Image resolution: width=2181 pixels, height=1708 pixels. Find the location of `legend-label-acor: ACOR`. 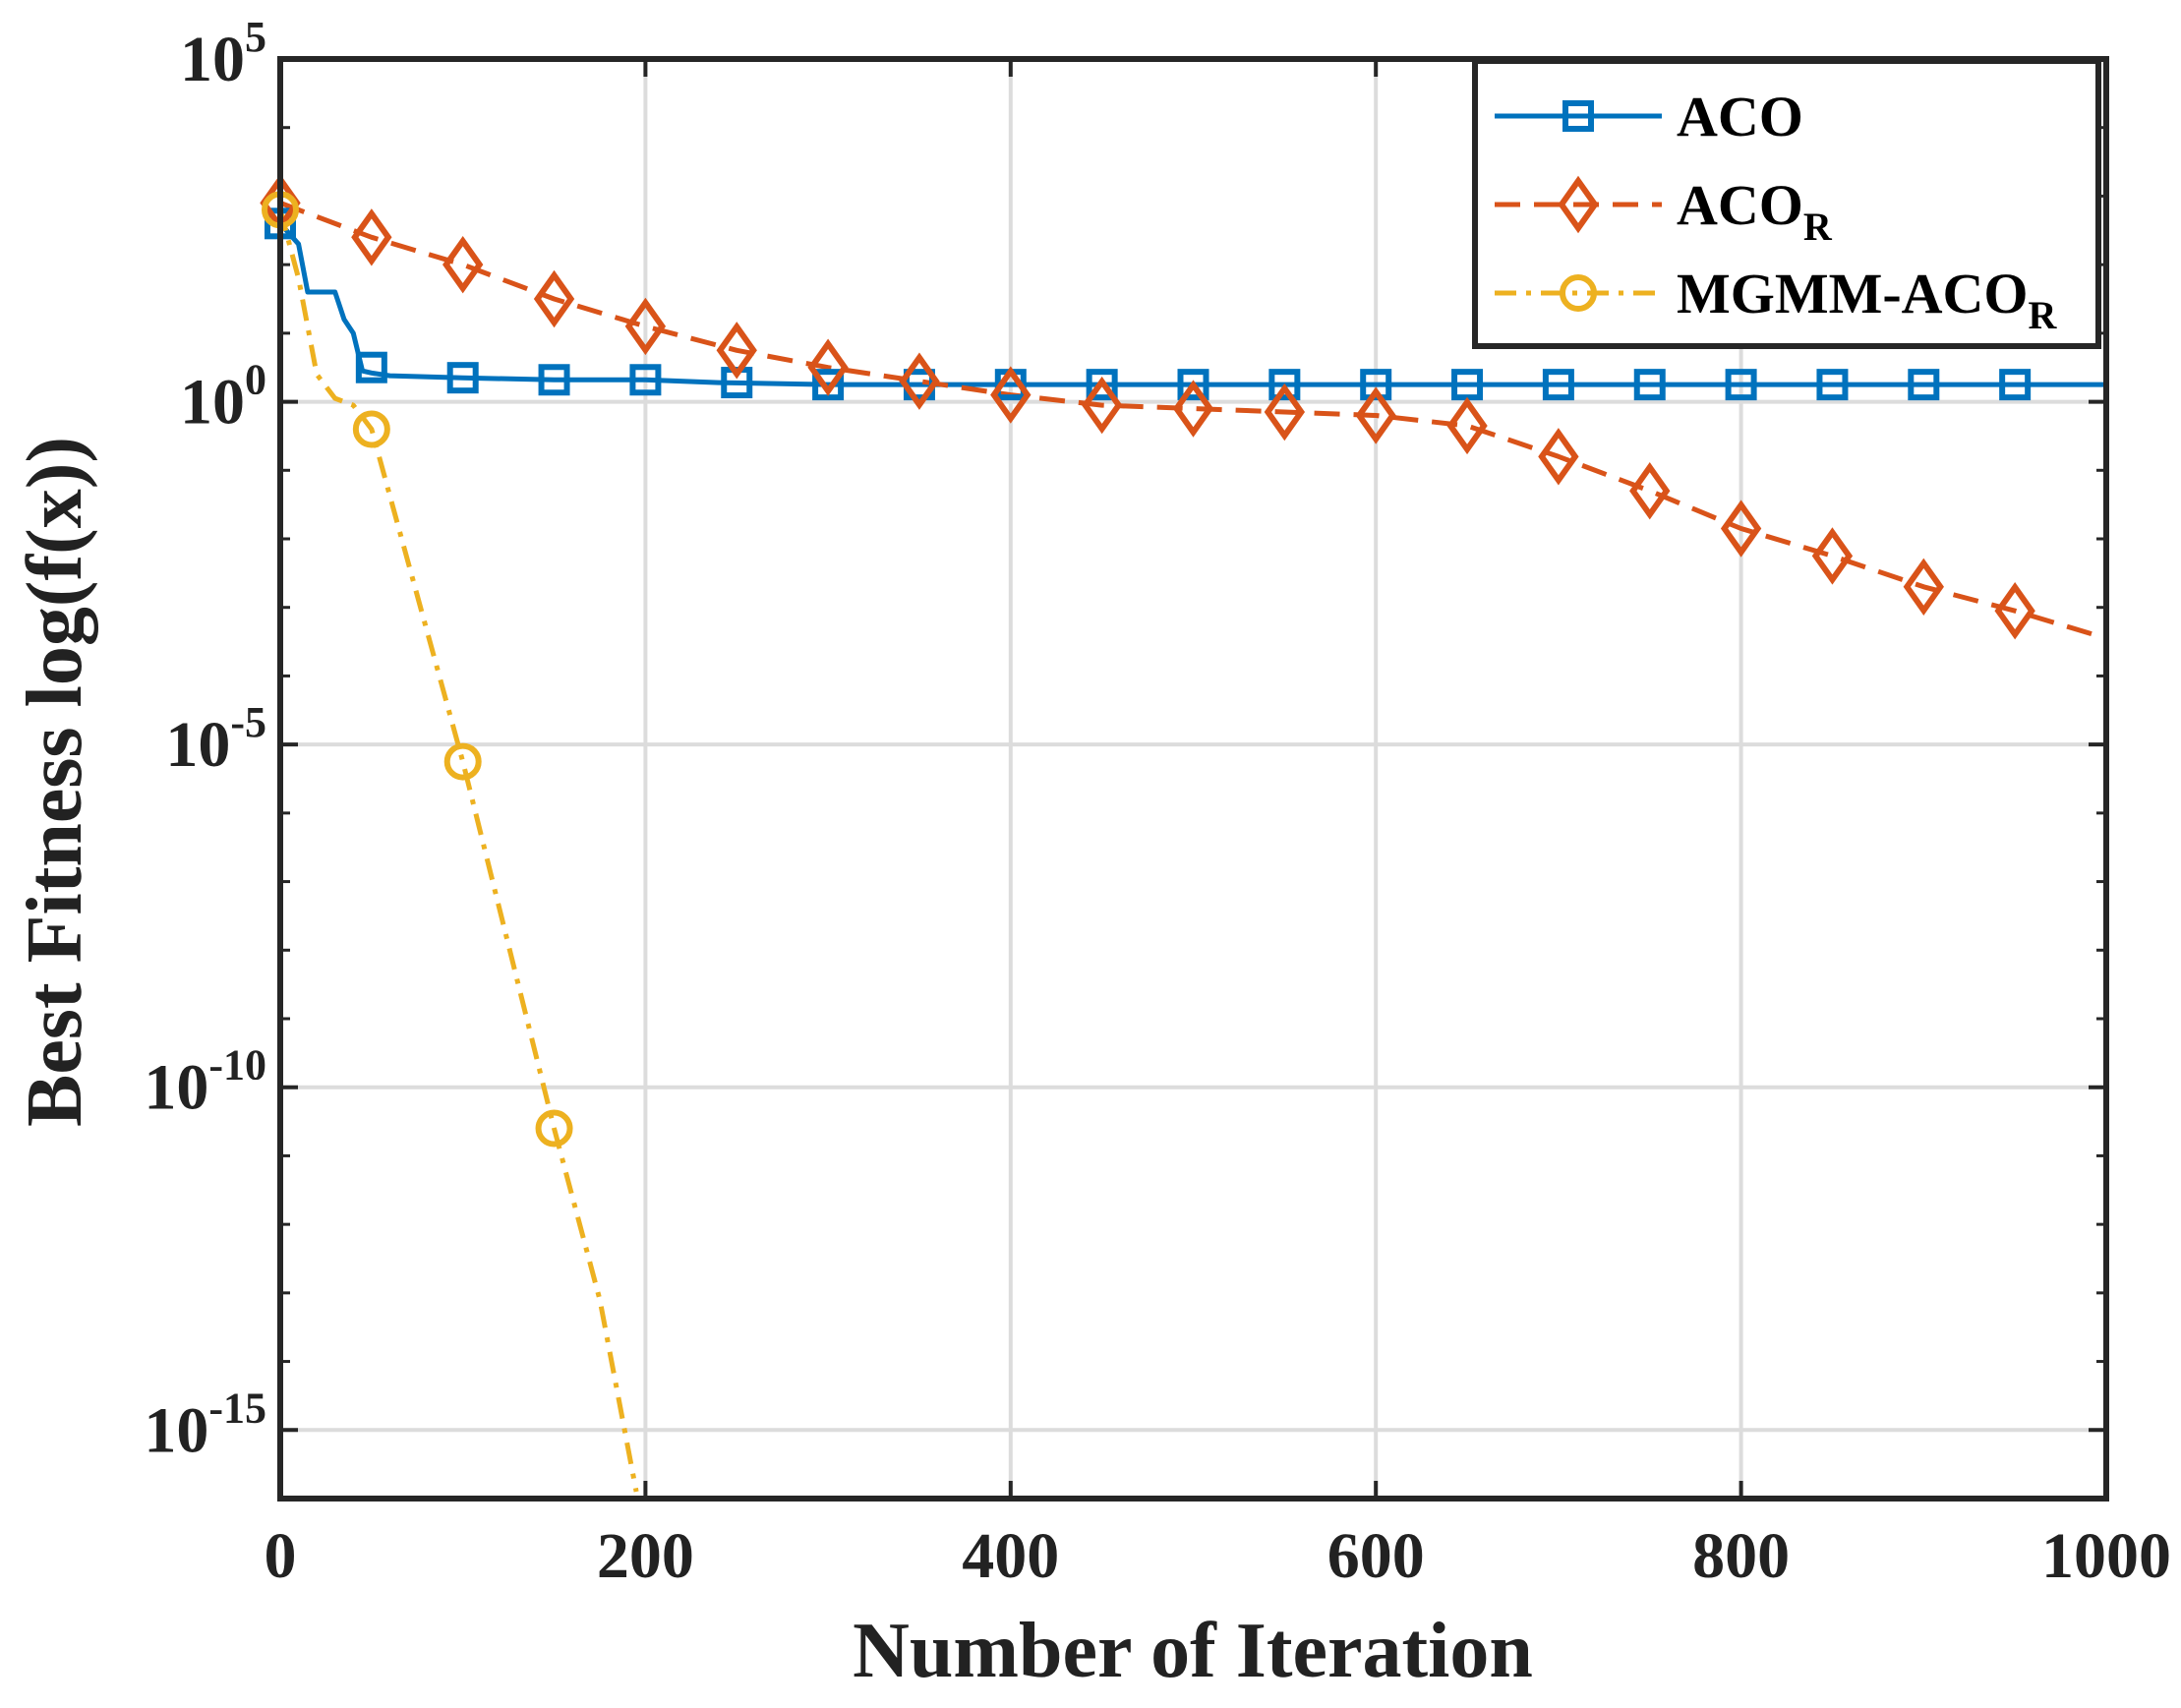

legend-label-acor: ACOR is located at coordinates (1755, 211).